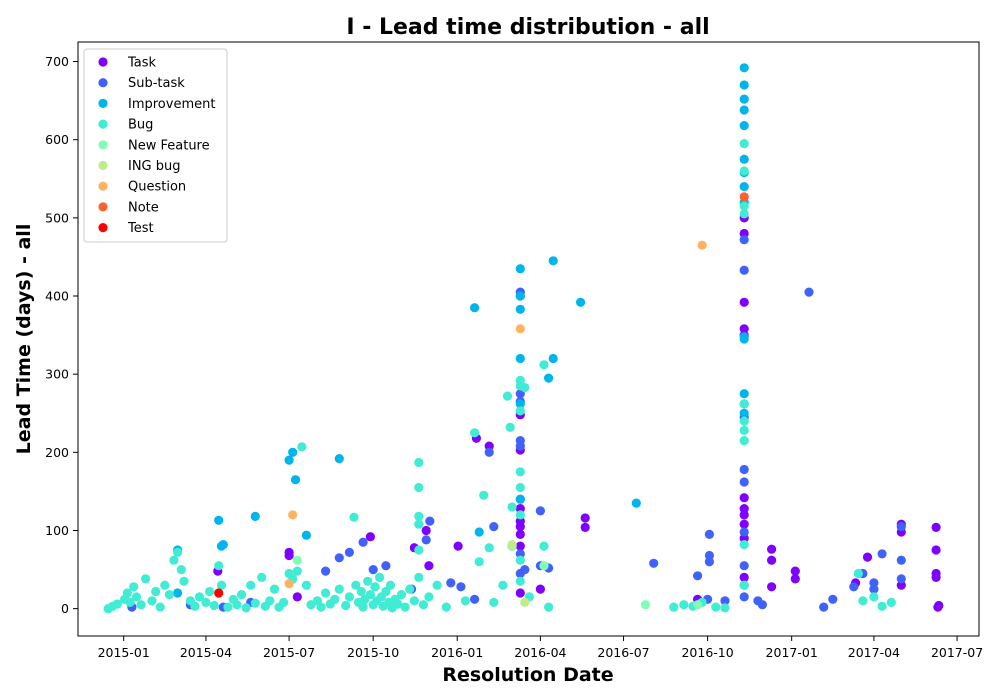 This screenshot has width=1000, height=700. Describe the element at coordinates (103, 103) in the screenshot. I see `legend-marker-improvement` at that location.